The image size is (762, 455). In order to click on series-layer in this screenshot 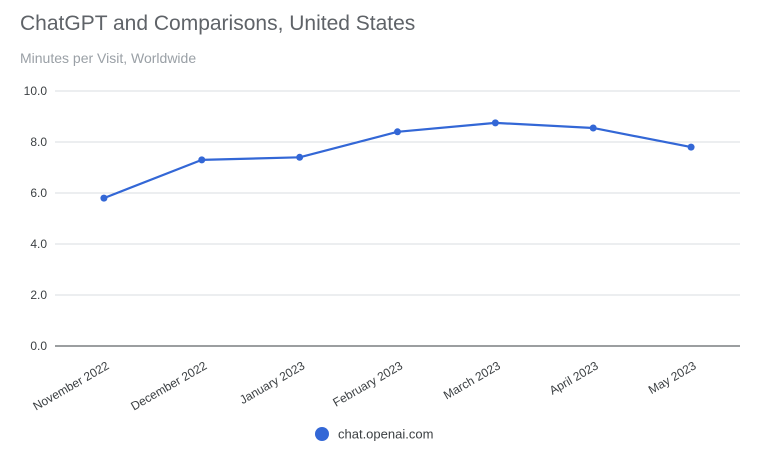, I will do `click(397, 160)`.